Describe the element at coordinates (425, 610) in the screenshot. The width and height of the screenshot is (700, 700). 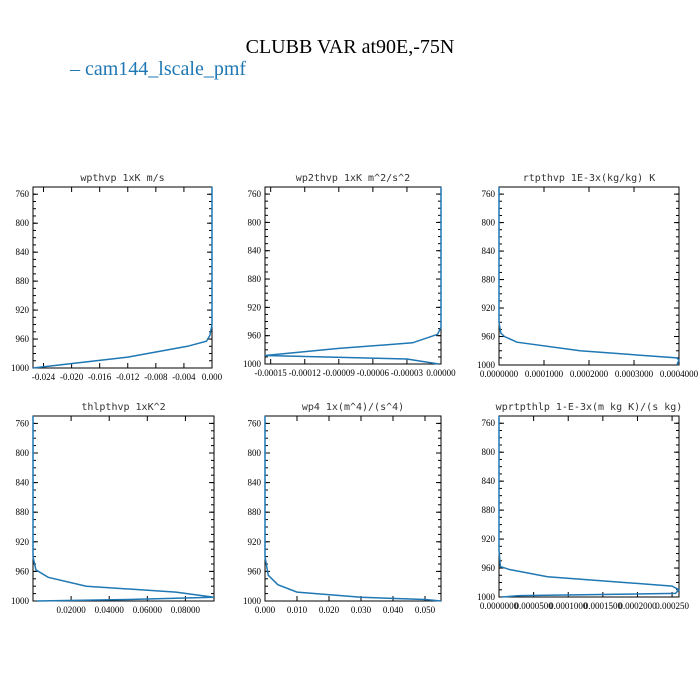
I see `panel-5-xtick-label: 0.050` at that location.